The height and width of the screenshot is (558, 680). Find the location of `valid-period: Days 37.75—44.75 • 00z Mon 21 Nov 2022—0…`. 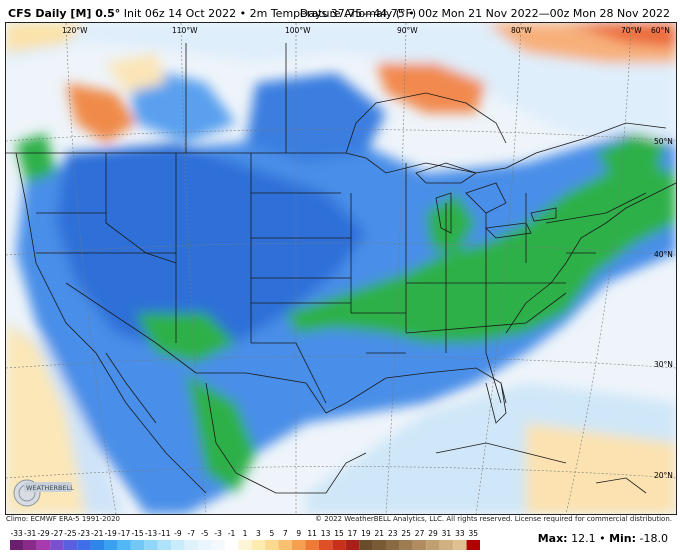

valid-period: Days 37.75—44.75 • 00z Mon 21 Nov 2022—0… is located at coordinates (484, 13).